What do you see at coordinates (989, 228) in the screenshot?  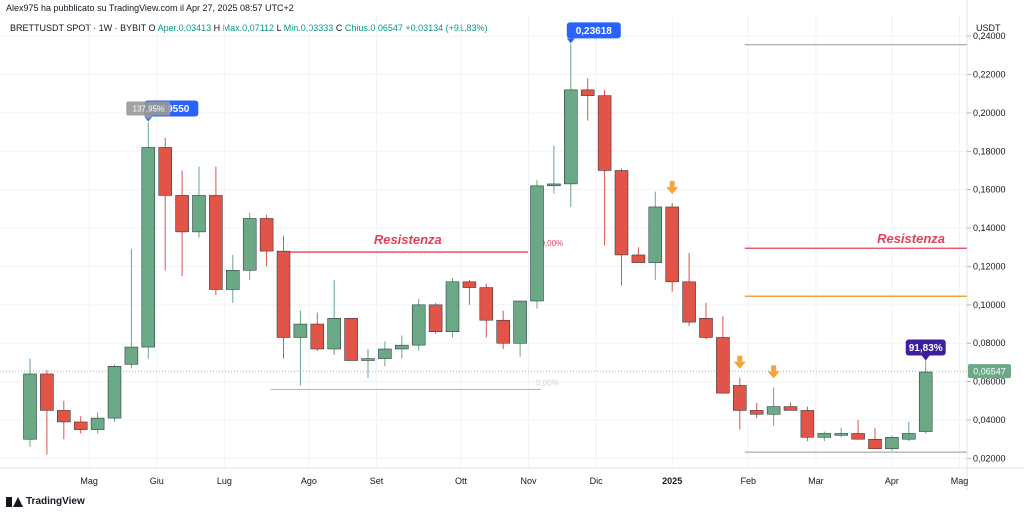 I see `y-tick-label: 0,14000` at bounding box center [989, 228].